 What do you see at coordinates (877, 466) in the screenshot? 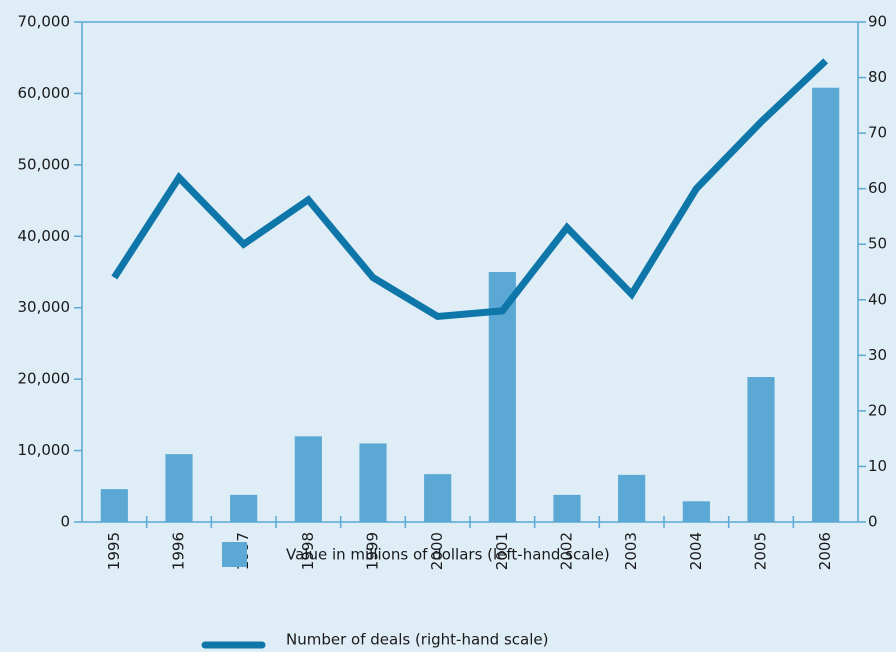
I see `y2-tick-label: 10` at bounding box center [877, 466].